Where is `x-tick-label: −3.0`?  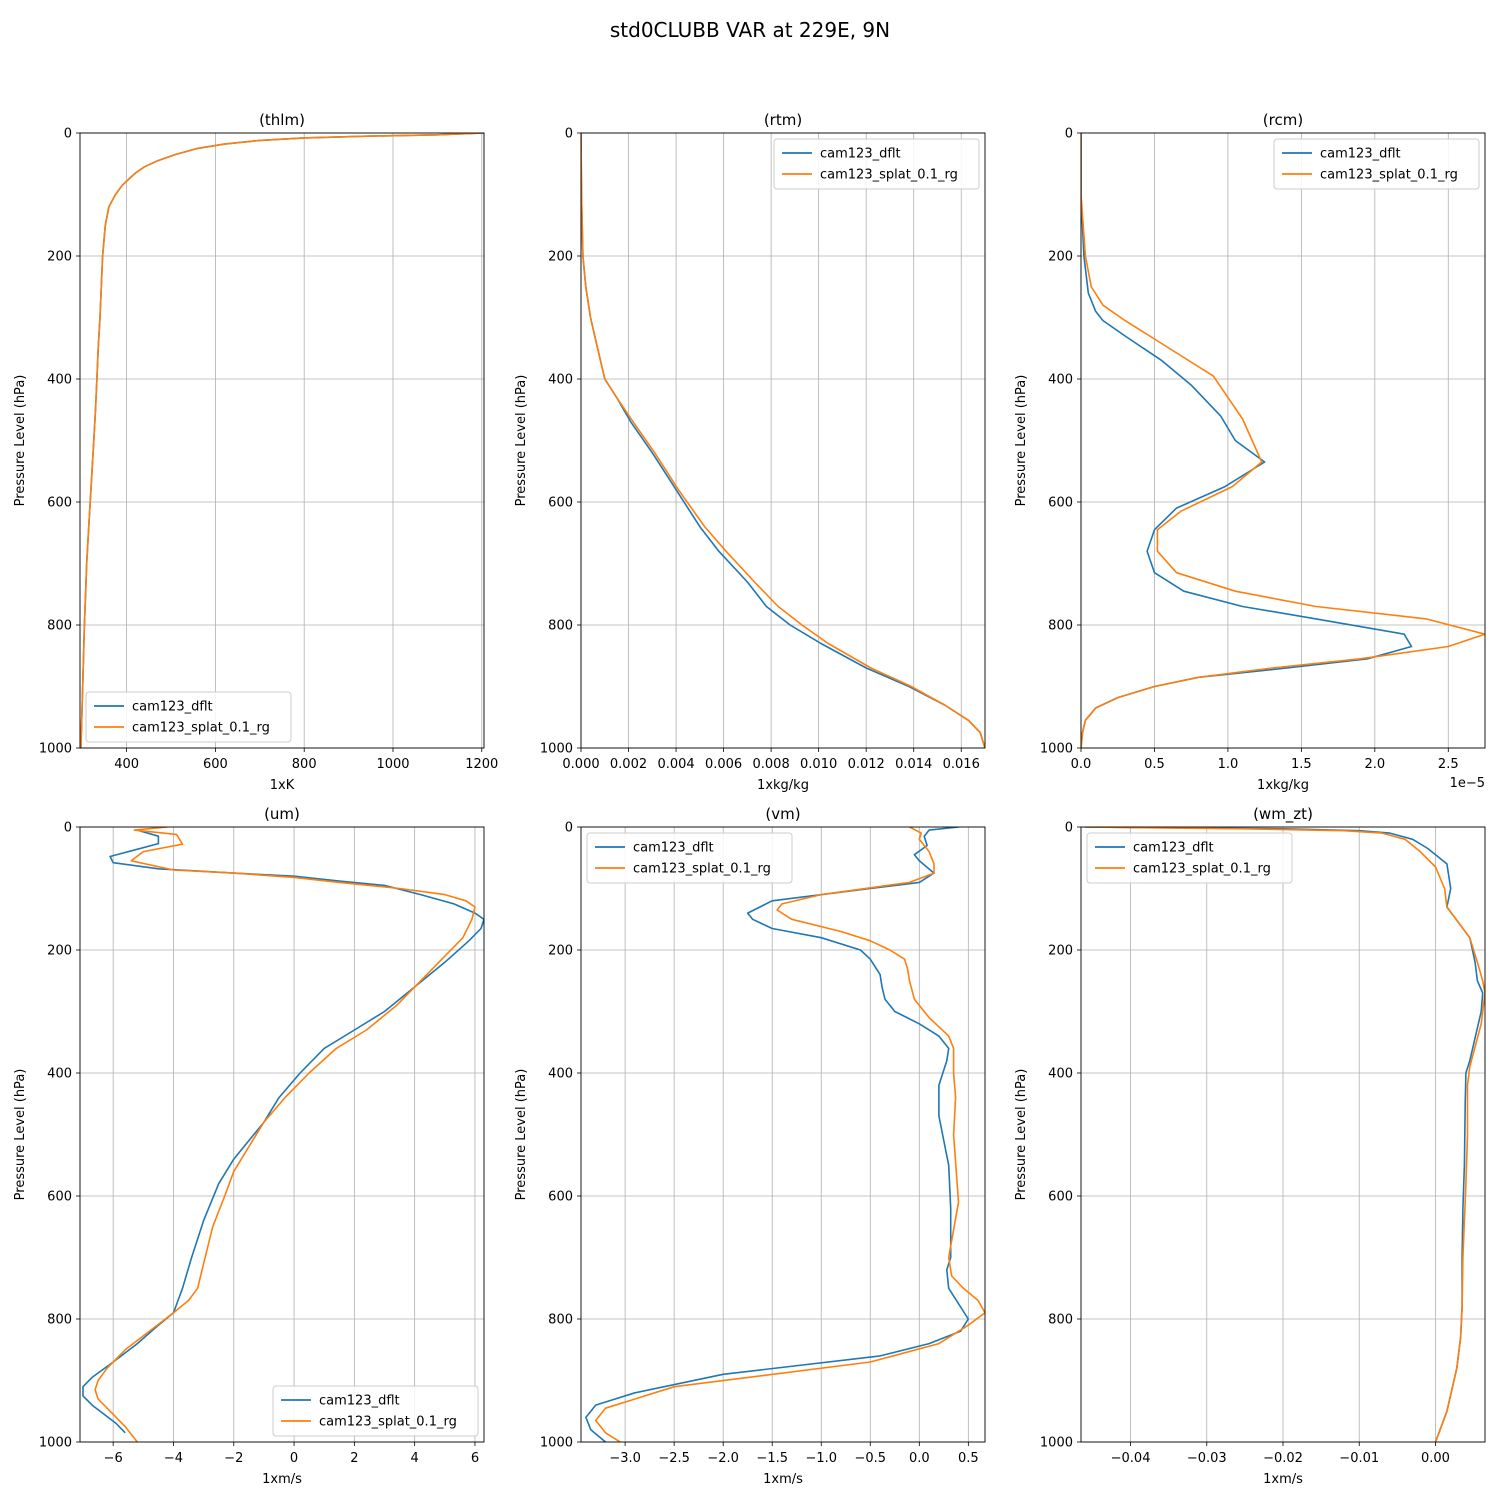
x-tick-label: −3.0 is located at coordinates (625, 1458).